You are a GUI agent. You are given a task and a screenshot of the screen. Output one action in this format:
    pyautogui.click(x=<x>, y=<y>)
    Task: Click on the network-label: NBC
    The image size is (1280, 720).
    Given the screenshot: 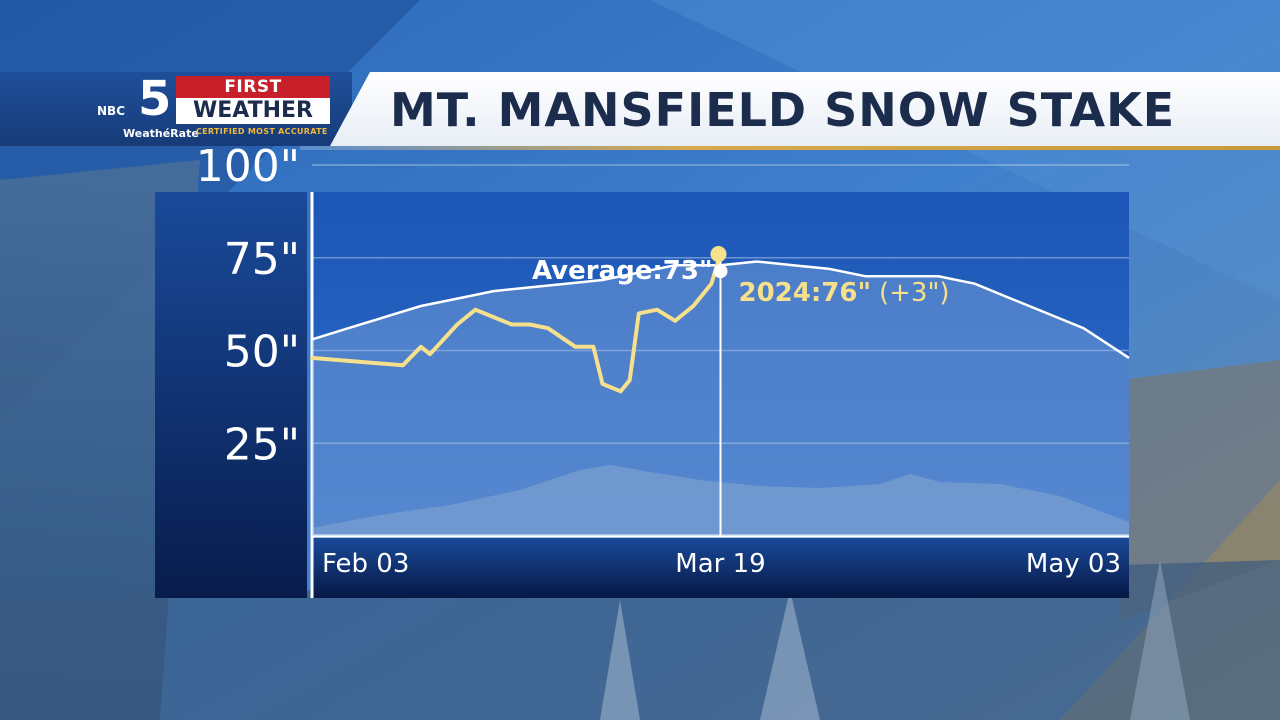 What is the action you would take?
    pyautogui.click(x=111, y=111)
    